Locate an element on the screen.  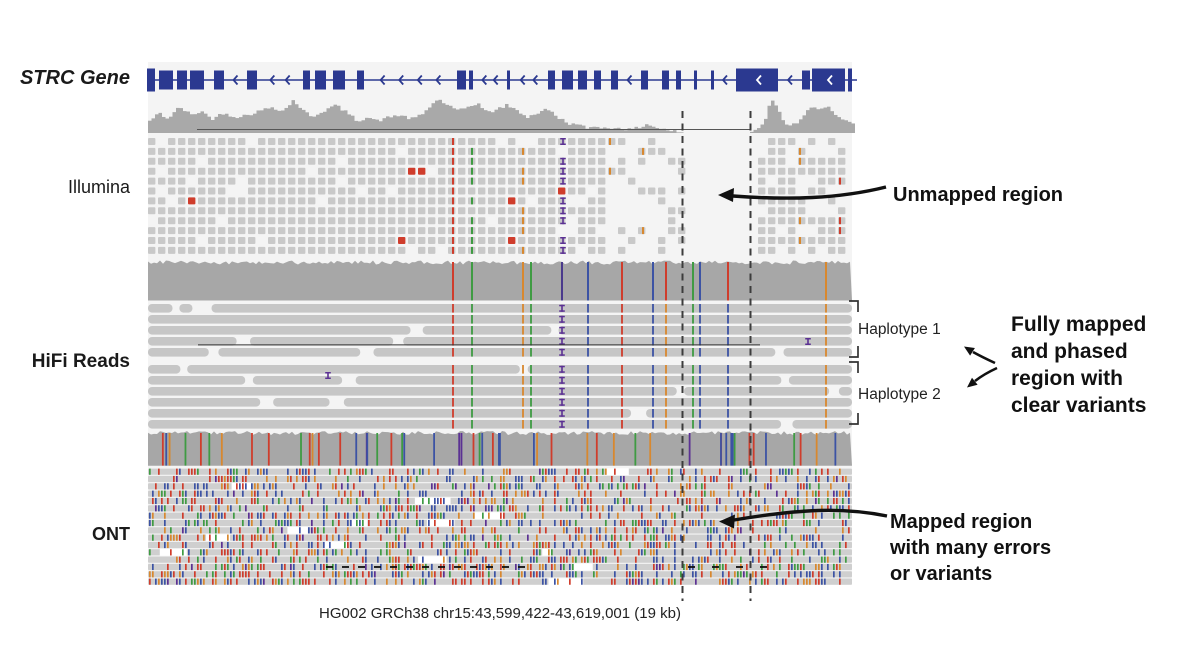
illumina-reads-track is located at coordinates (497, 196).